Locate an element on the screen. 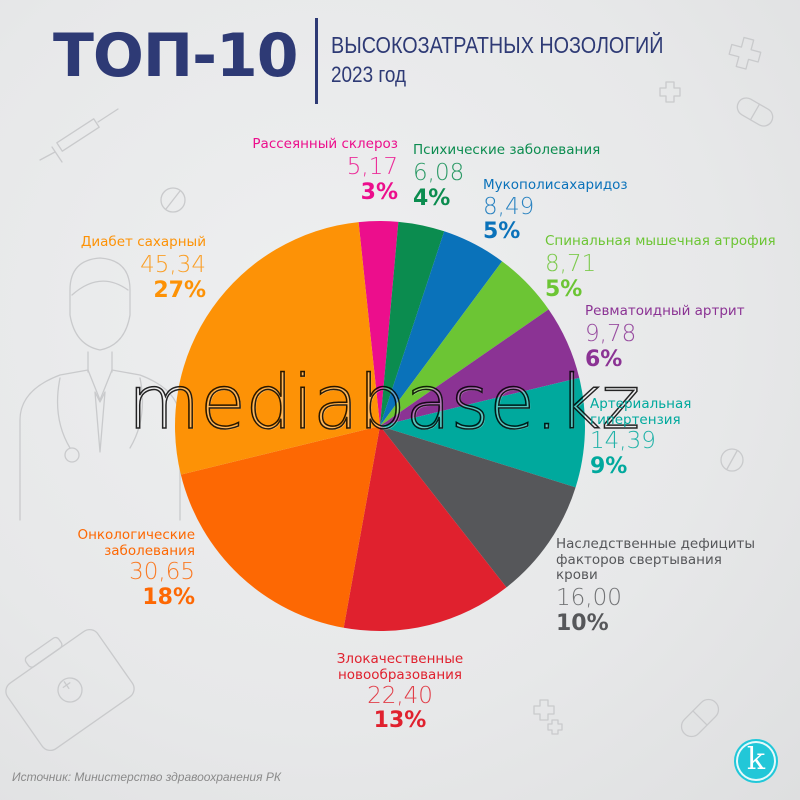 The image size is (800, 800). medkit-icon is located at coordinates (70, 690).